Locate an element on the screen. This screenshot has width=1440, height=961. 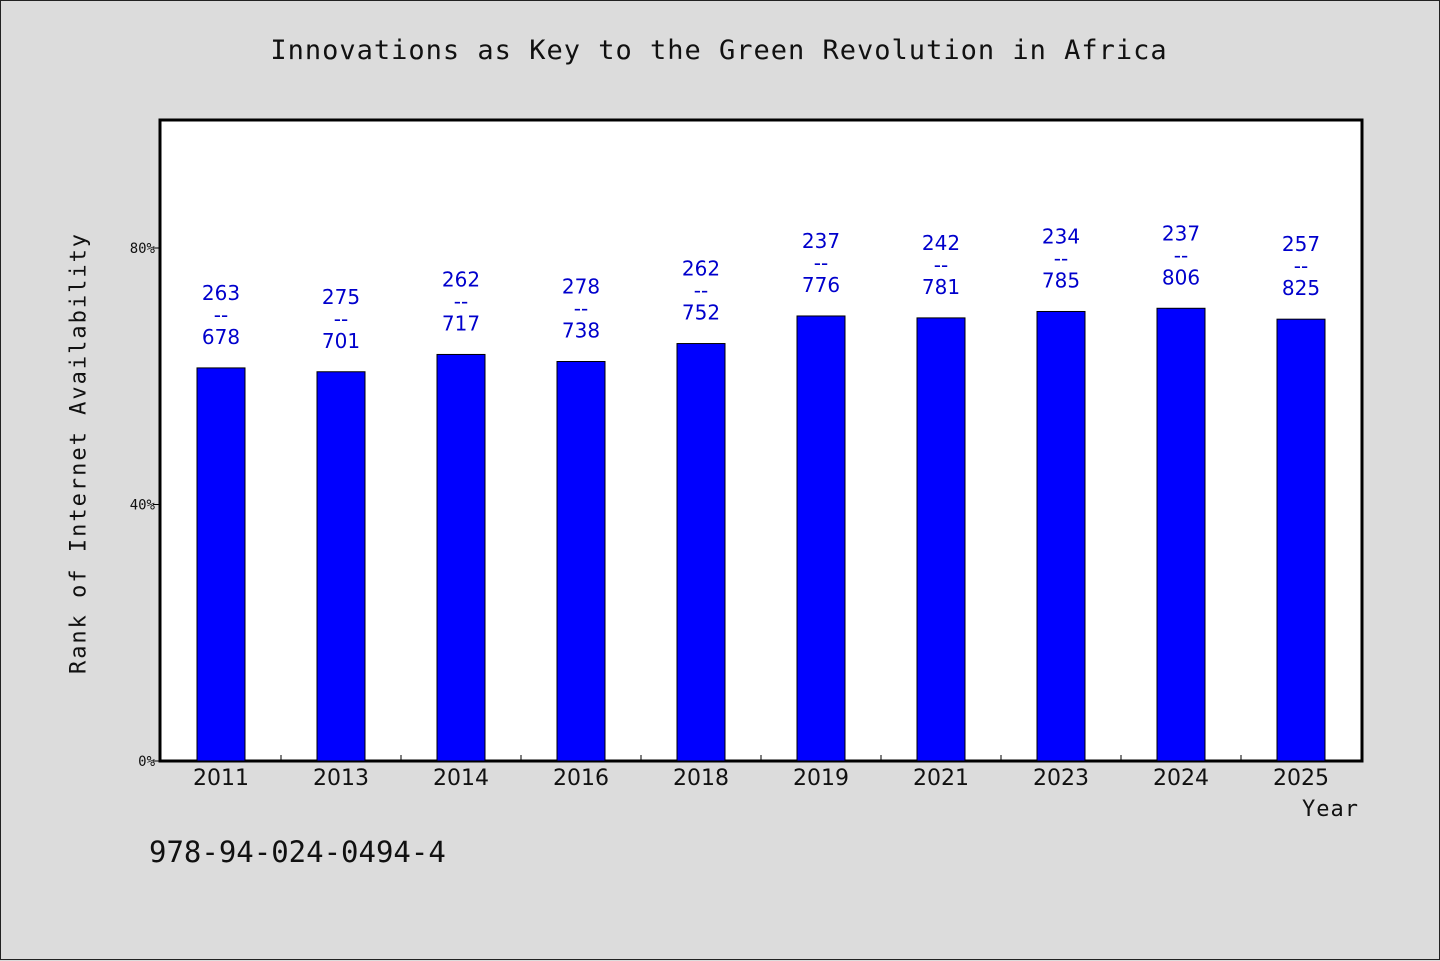
data-label: 242 is located at coordinates (941, 243).